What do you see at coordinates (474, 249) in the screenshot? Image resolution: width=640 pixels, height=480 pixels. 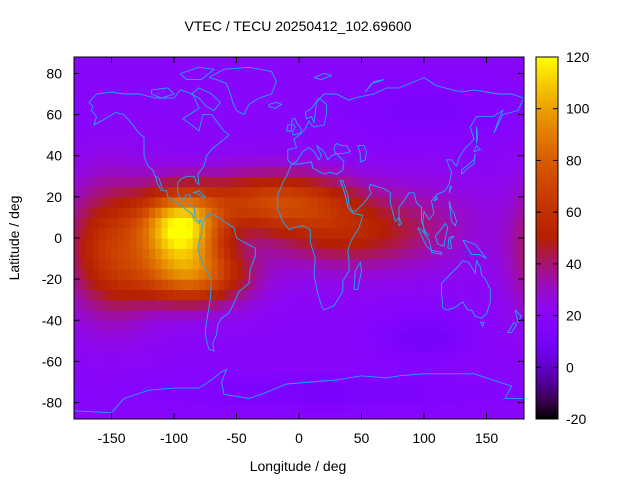 I see `coastline-new-guinea` at bounding box center [474, 249].